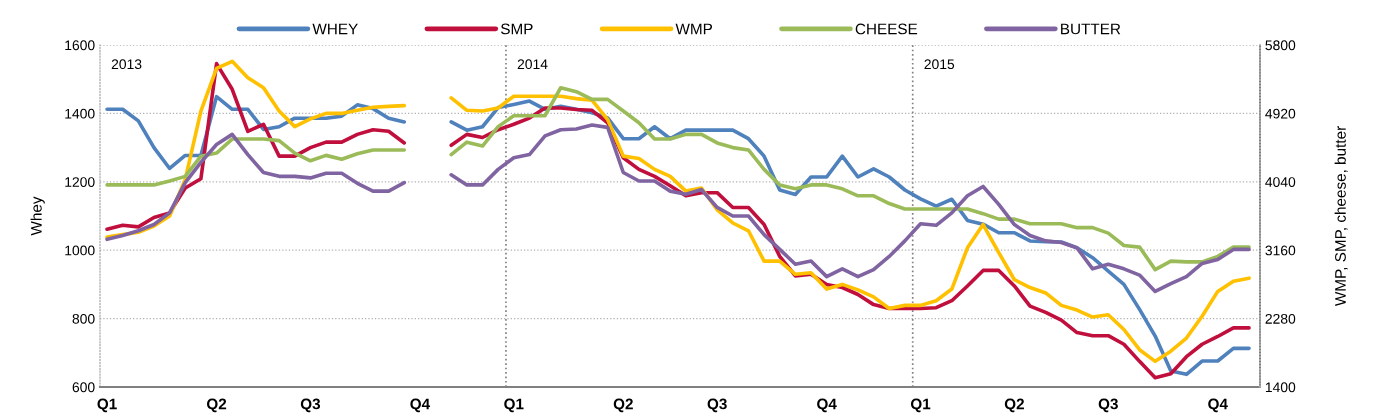  Describe the element at coordinates (1280, 318) in the screenshot. I see `y2-tick-label: 2280` at that location.